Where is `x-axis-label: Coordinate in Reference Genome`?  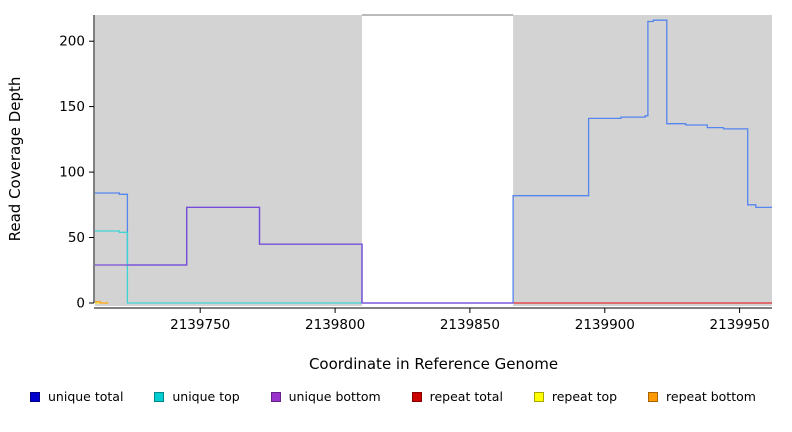 x-axis-label: Coordinate in Reference Genome is located at coordinates (433, 364).